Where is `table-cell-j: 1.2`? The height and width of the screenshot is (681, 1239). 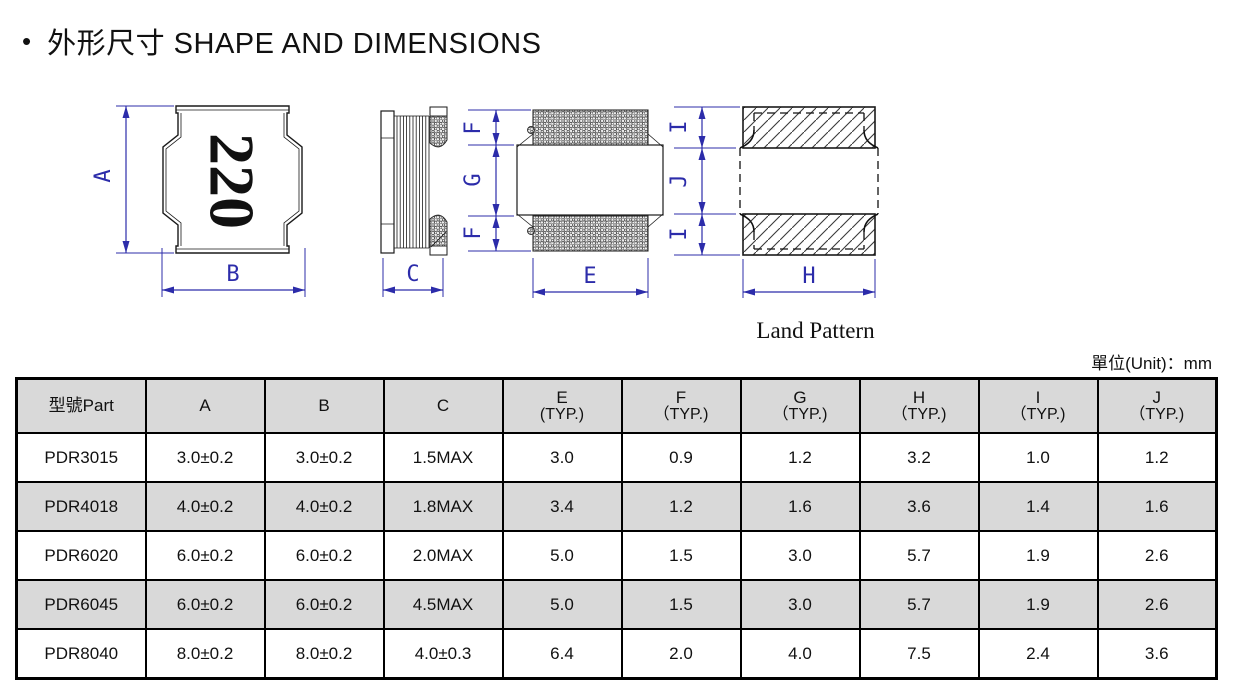 table-cell-j: 1.2 is located at coordinates (1157, 457).